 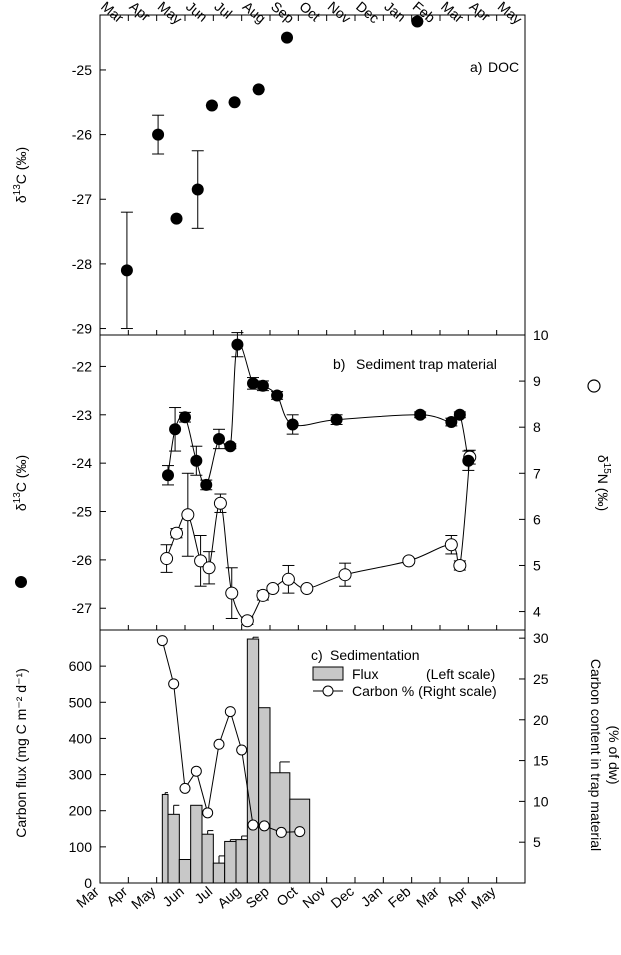 What do you see at coordinates (537, 612) in the screenshot?
I see `panel-b-y-right-tick-label: 4` at bounding box center [537, 612].